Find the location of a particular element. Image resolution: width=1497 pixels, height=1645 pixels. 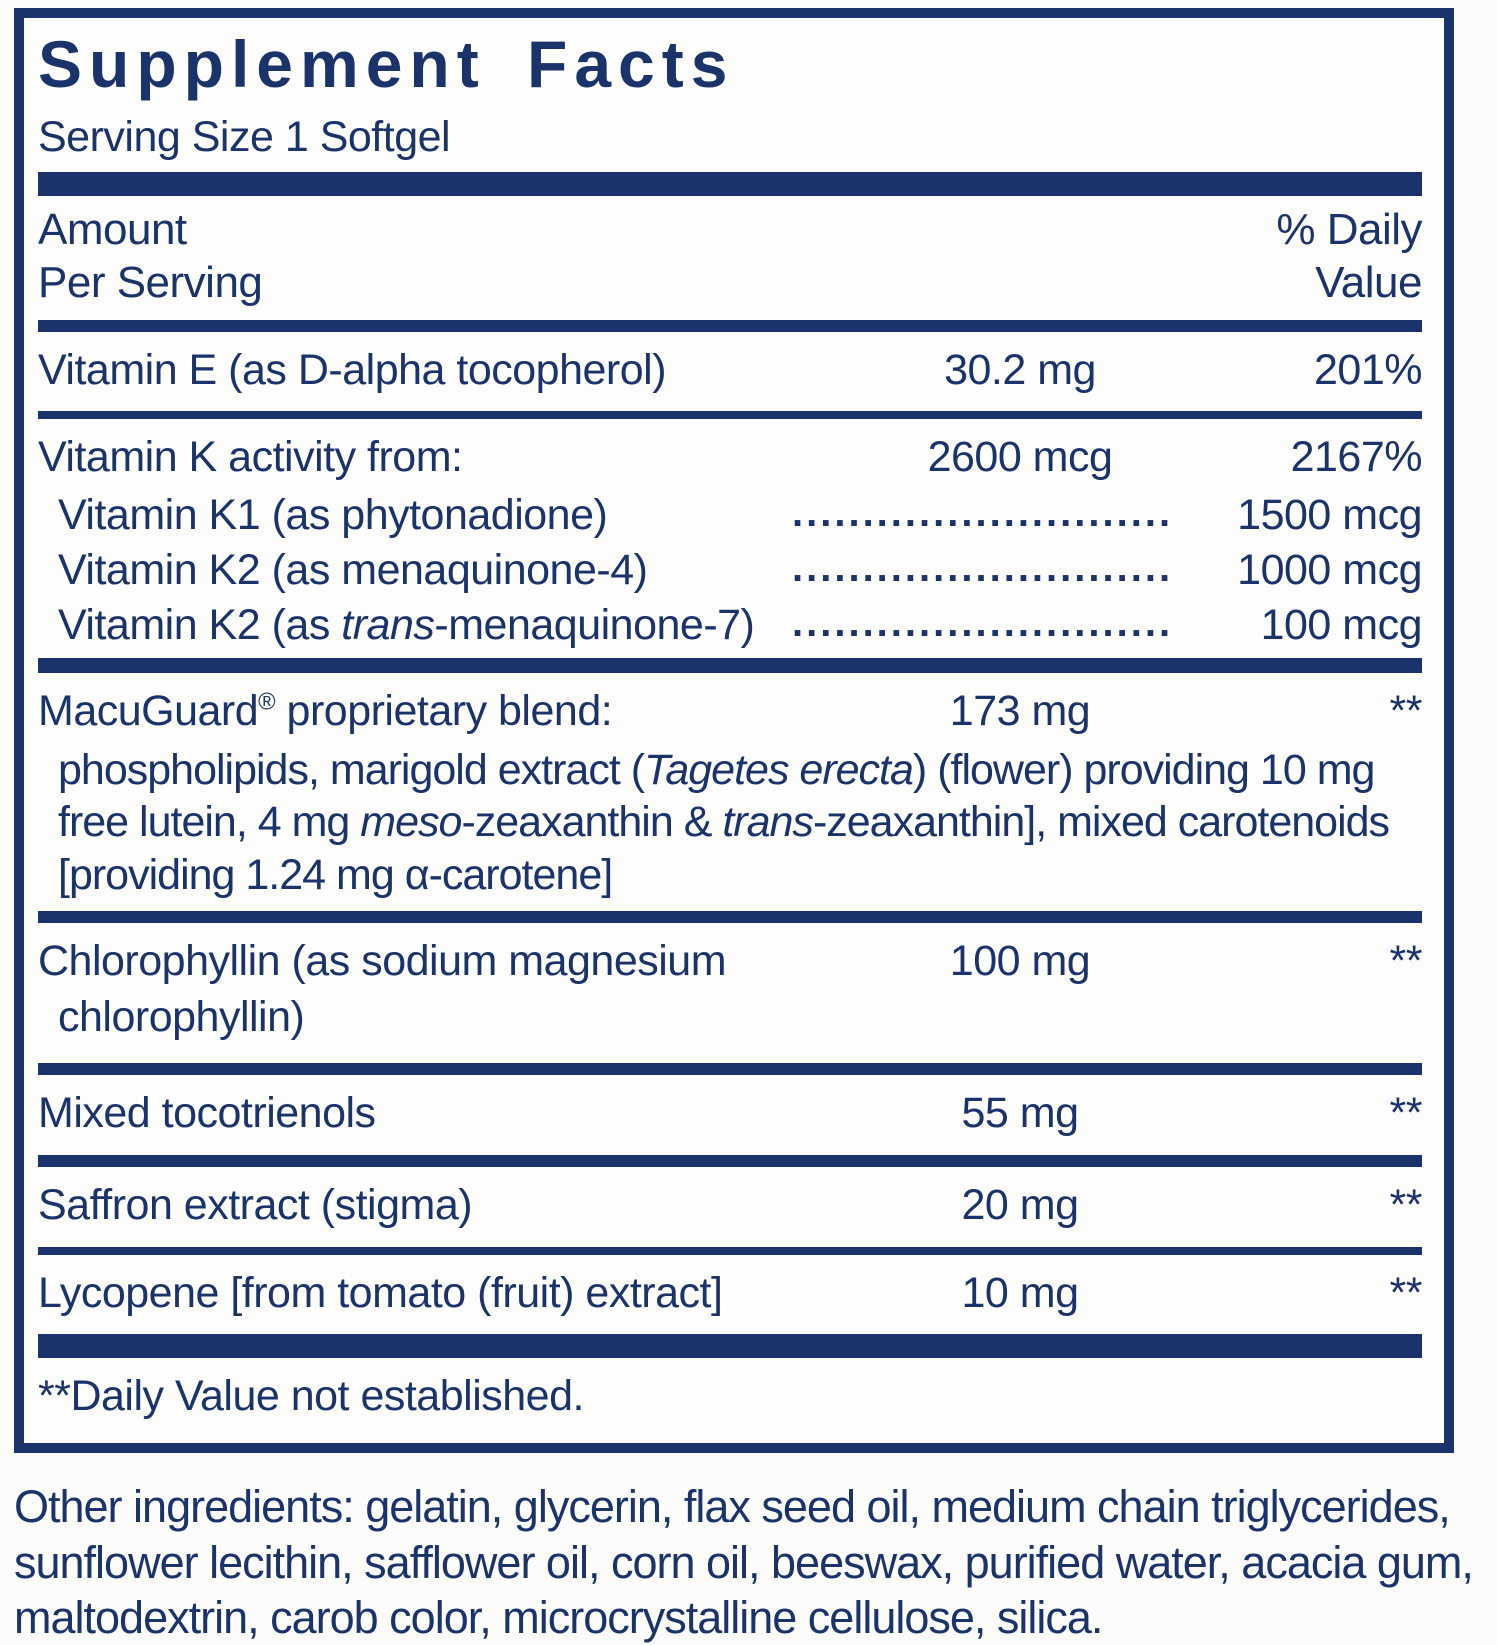

ingredient-amount: 1000 mcg is located at coordinates (1329, 569).